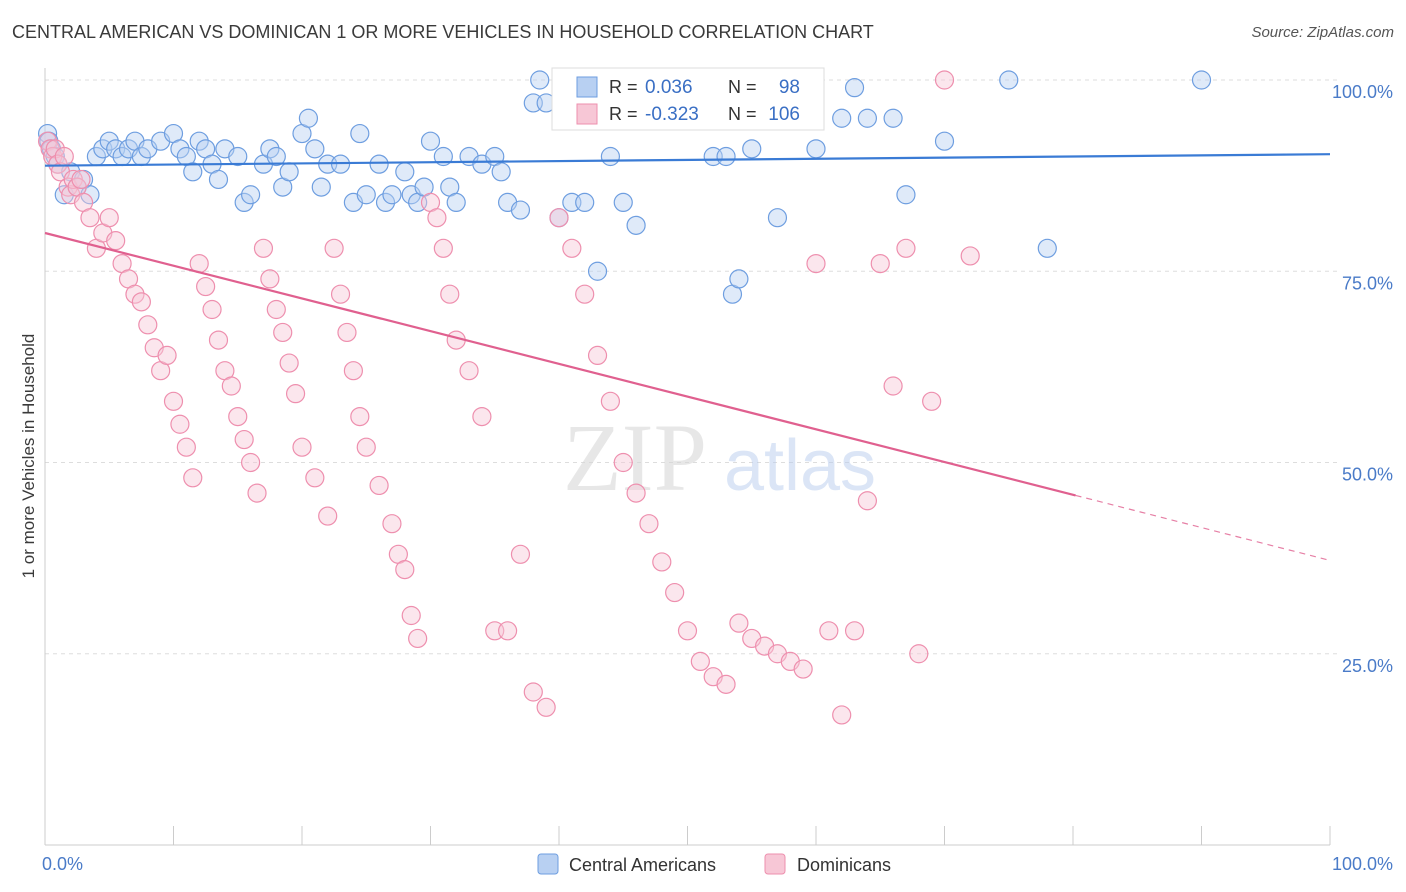 Image resolution: width=1406 pixels, height=892 pixels. What do you see at coordinates (1367, 475) in the screenshot?
I see `y-tick-label: 50.0%` at bounding box center [1367, 475].